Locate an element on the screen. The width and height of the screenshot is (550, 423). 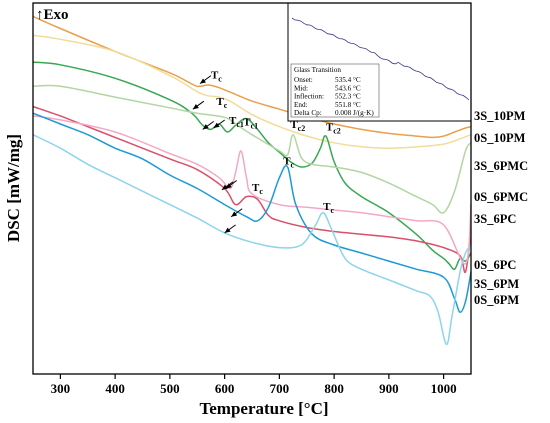
x-tick-label: 300 is located at coordinates (61, 388).